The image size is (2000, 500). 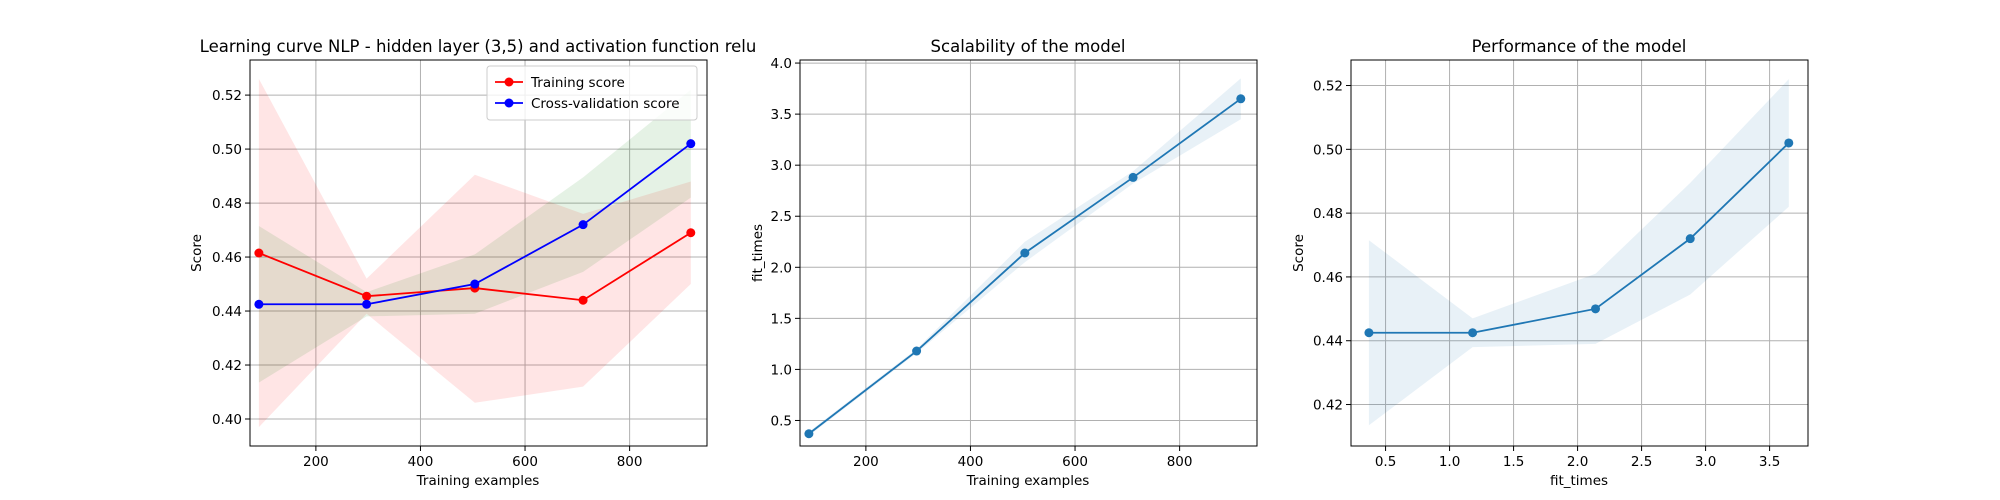 I want to click on legend-label: Cross-validation score, so click(x=605, y=104).